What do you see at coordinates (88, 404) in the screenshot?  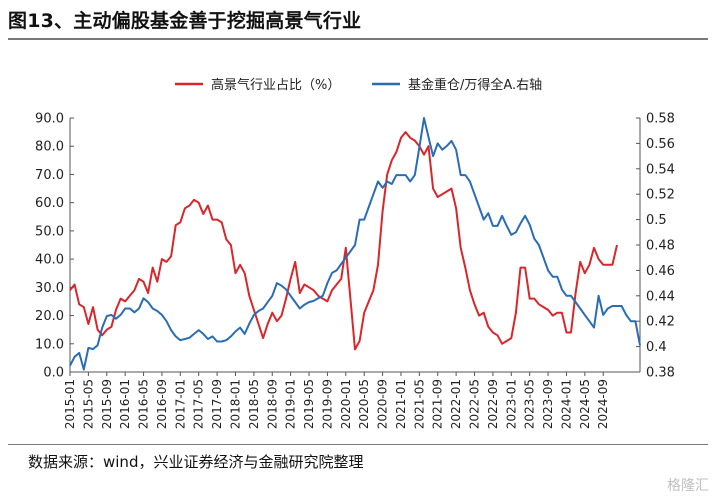 I see `x-tick-label: 2015-05` at bounding box center [88, 404].